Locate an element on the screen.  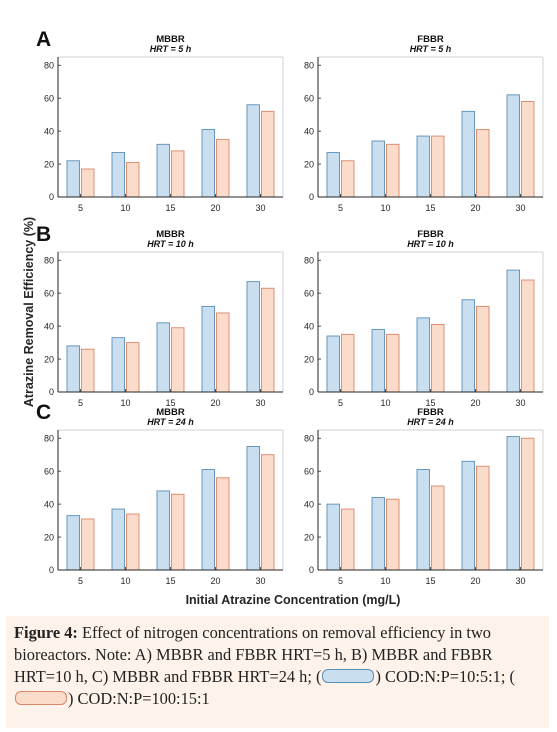
legend-label-series2: ) COD:N:P=100:15:1 is located at coordinates (139, 698).